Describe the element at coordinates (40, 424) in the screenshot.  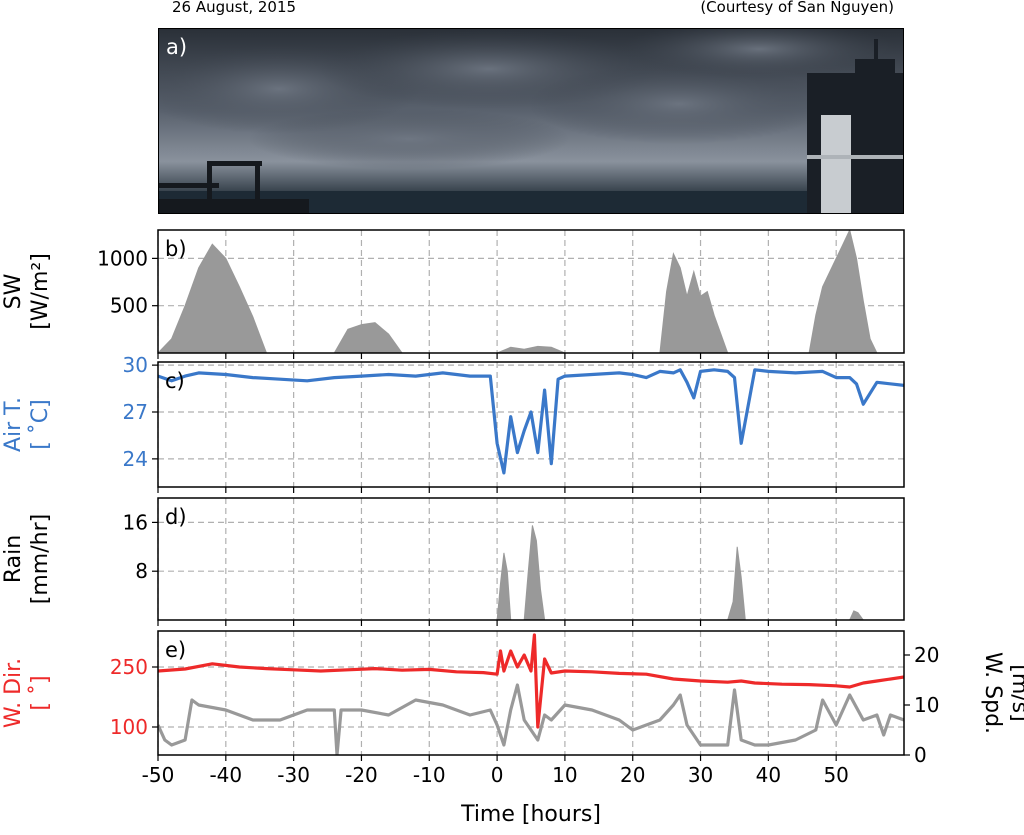
I see `y-axis-label: [ ˚C]` at that location.